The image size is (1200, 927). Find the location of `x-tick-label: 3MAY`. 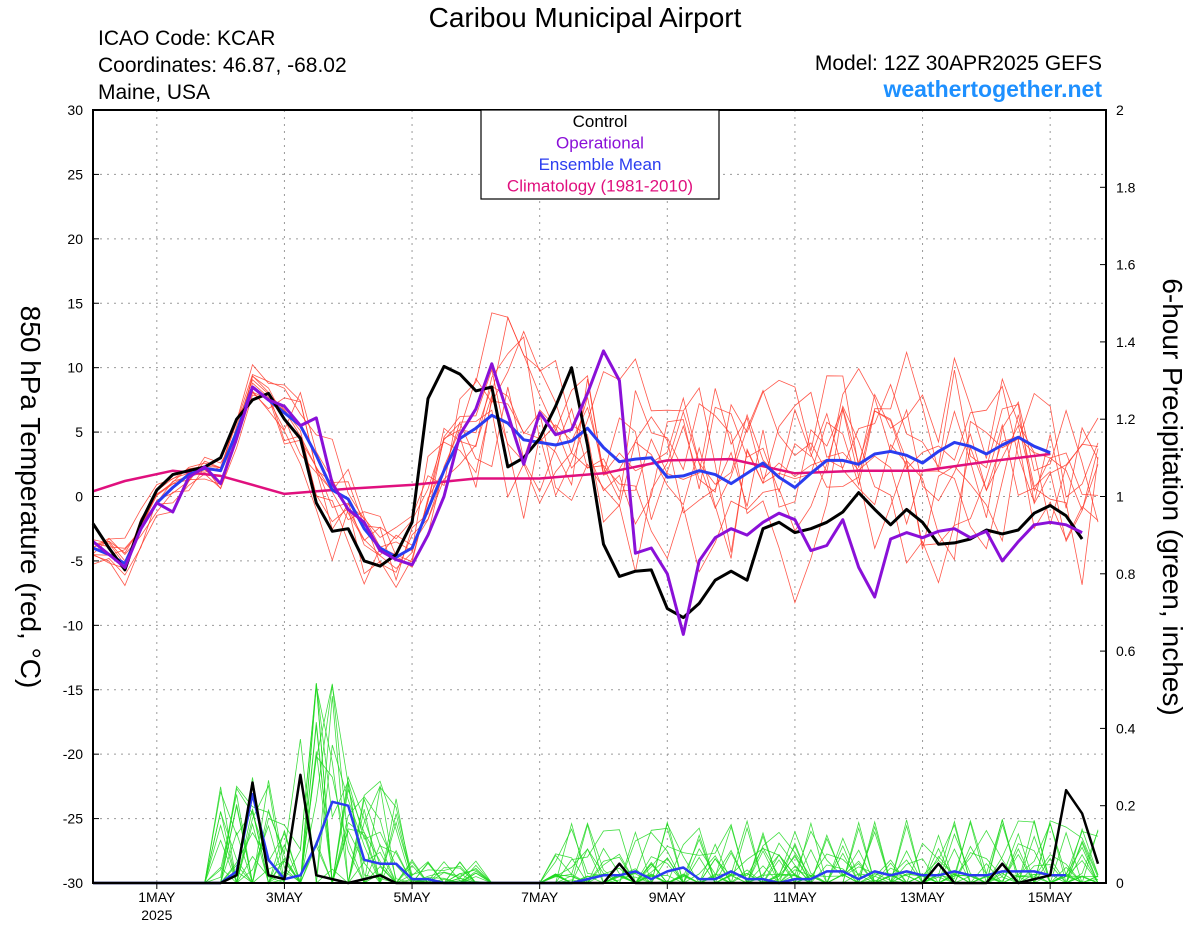

x-tick-label: 3MAY is located at coordinates (285, 897).